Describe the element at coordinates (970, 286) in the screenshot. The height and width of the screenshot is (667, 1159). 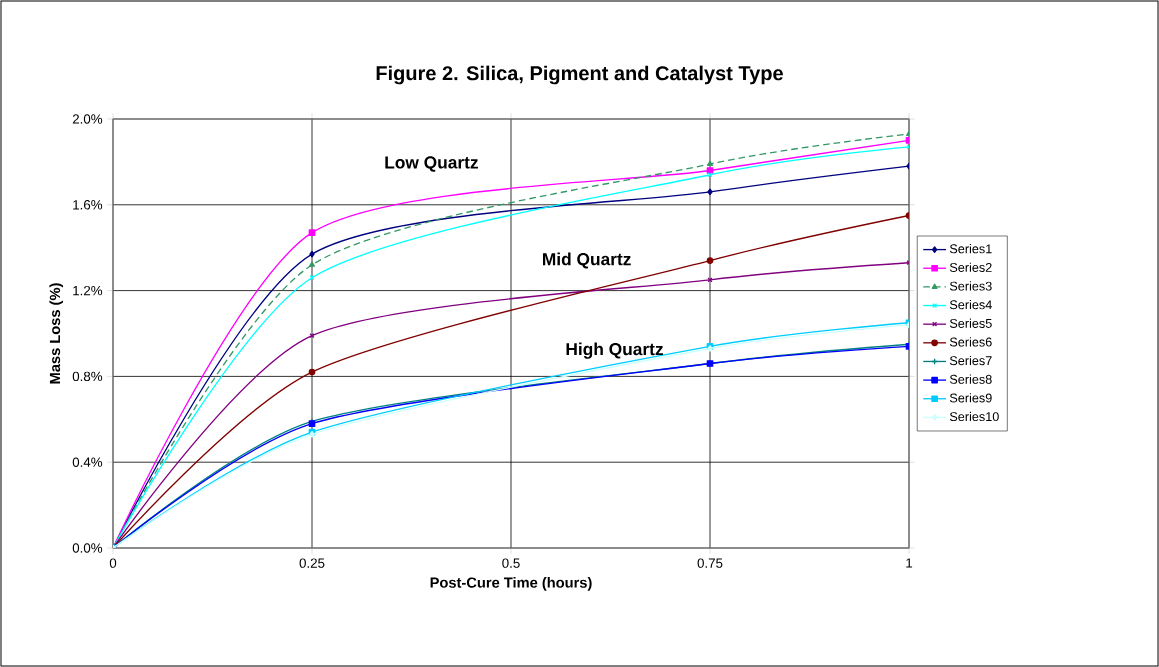
I see `legend-label: Series3` at that location.